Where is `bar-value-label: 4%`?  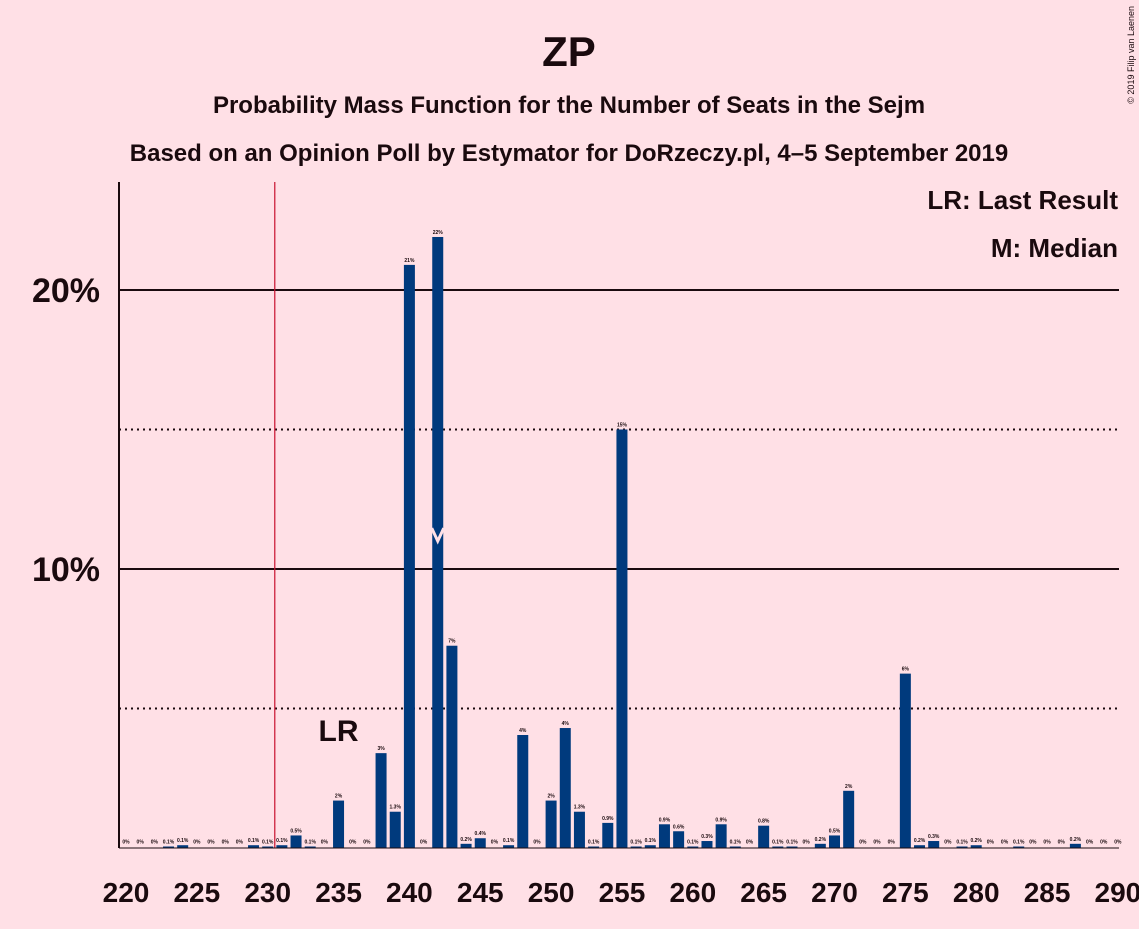
bar-value-label: 4% is located at coordinates (523, 731).